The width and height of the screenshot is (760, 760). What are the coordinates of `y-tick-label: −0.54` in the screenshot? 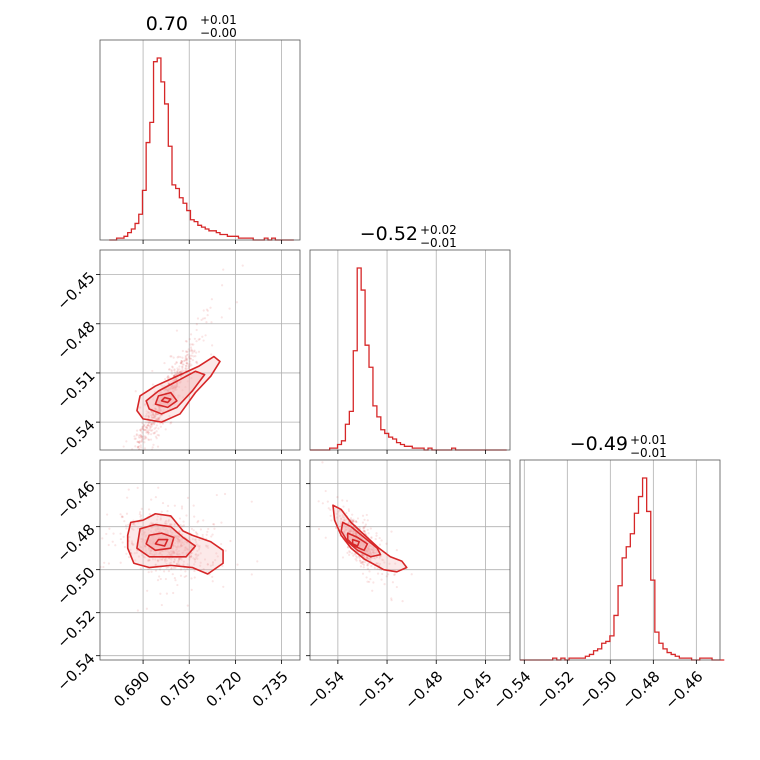 It's located at (75, 438).